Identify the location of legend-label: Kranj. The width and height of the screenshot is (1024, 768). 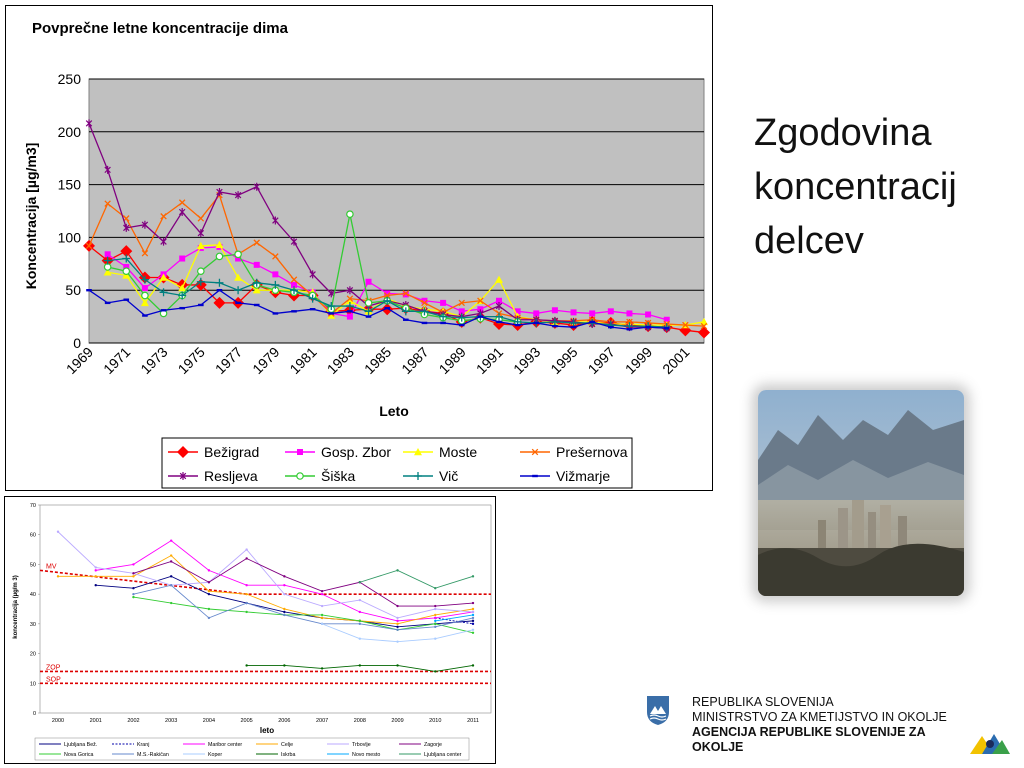
(143, 745).